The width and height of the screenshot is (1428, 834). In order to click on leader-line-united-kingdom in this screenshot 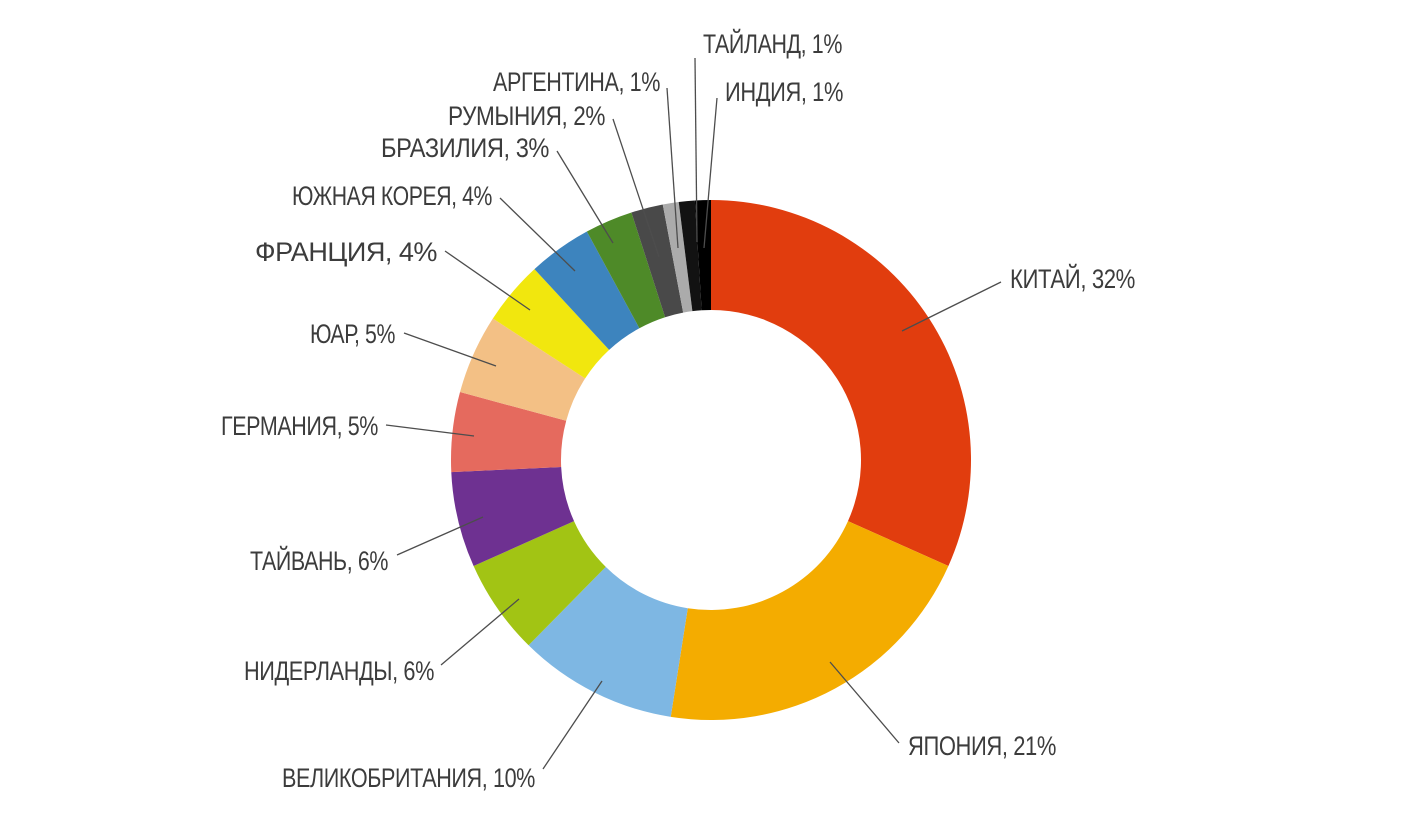, I will do `click(572, 725)`.